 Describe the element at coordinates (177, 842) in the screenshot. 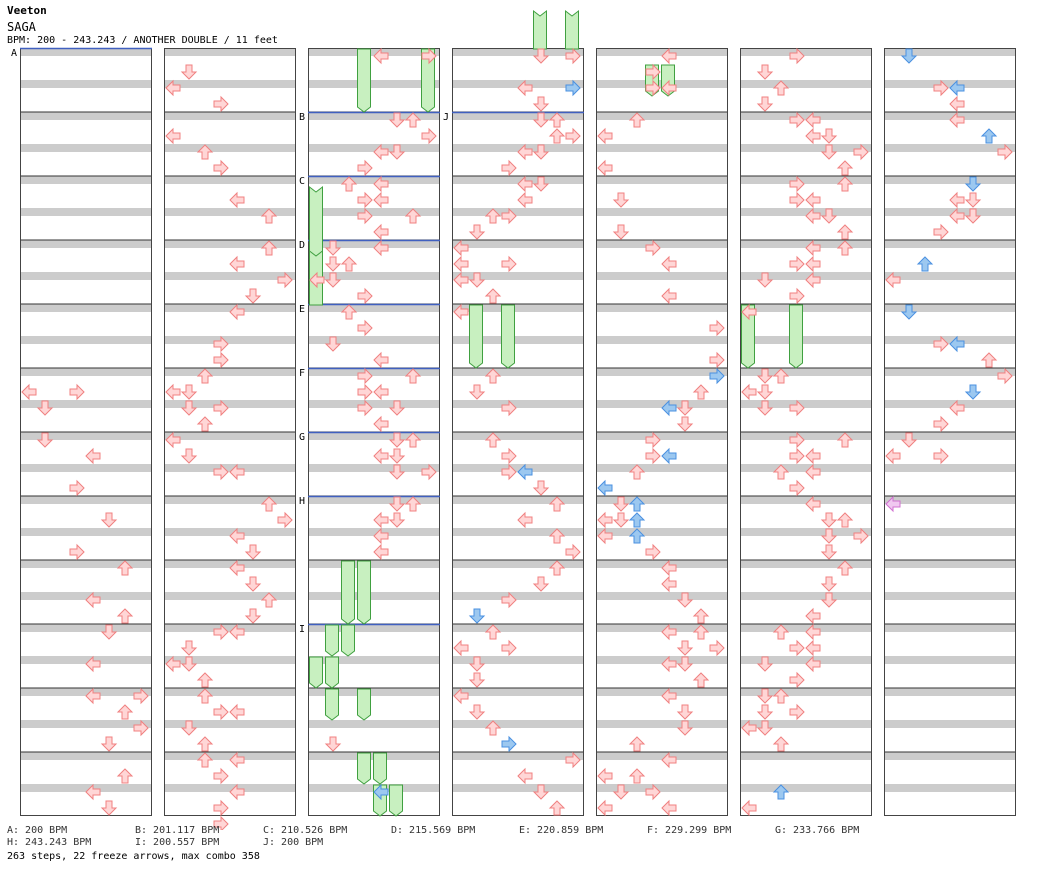

I see `bpm-entry: I: 200.557 BPM` at that location.